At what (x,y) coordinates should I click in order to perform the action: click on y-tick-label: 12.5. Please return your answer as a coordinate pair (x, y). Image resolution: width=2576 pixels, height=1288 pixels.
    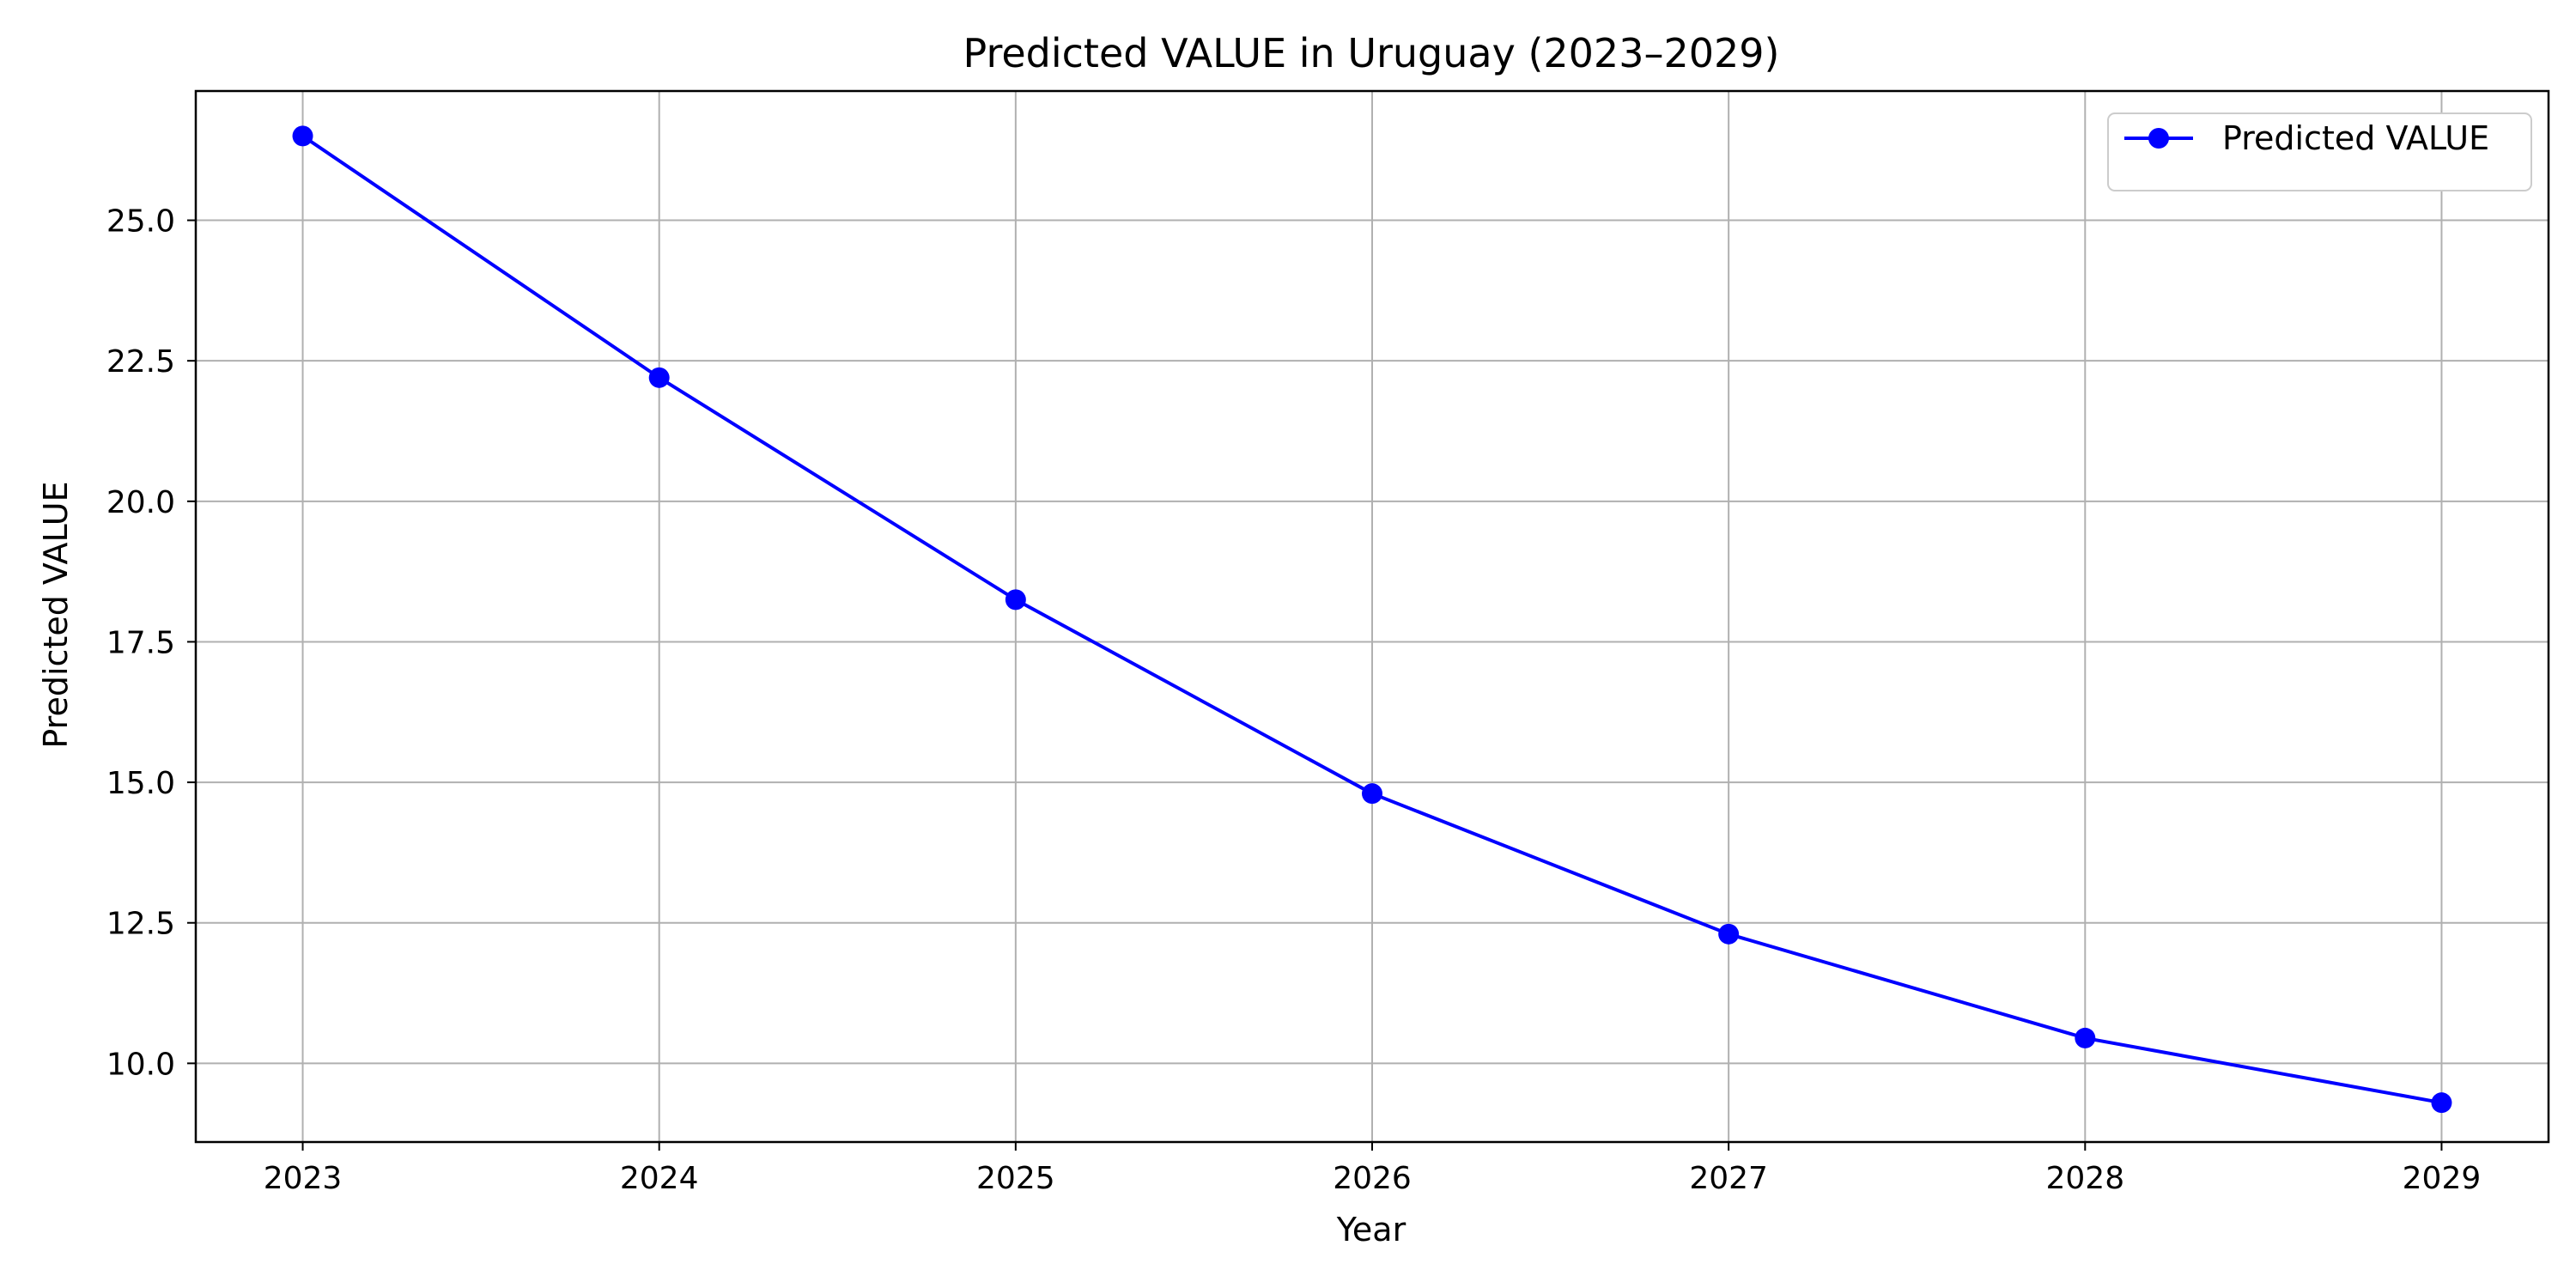
    Looking at the image, I should click on (140, 925).